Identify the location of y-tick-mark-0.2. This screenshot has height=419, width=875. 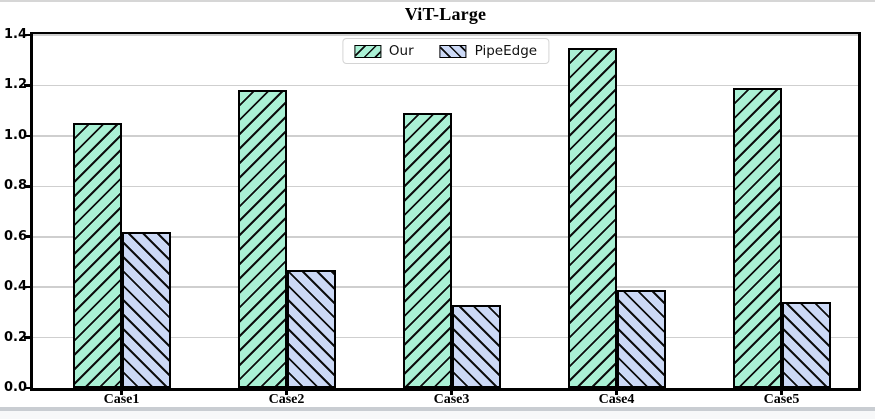
(27, 337).